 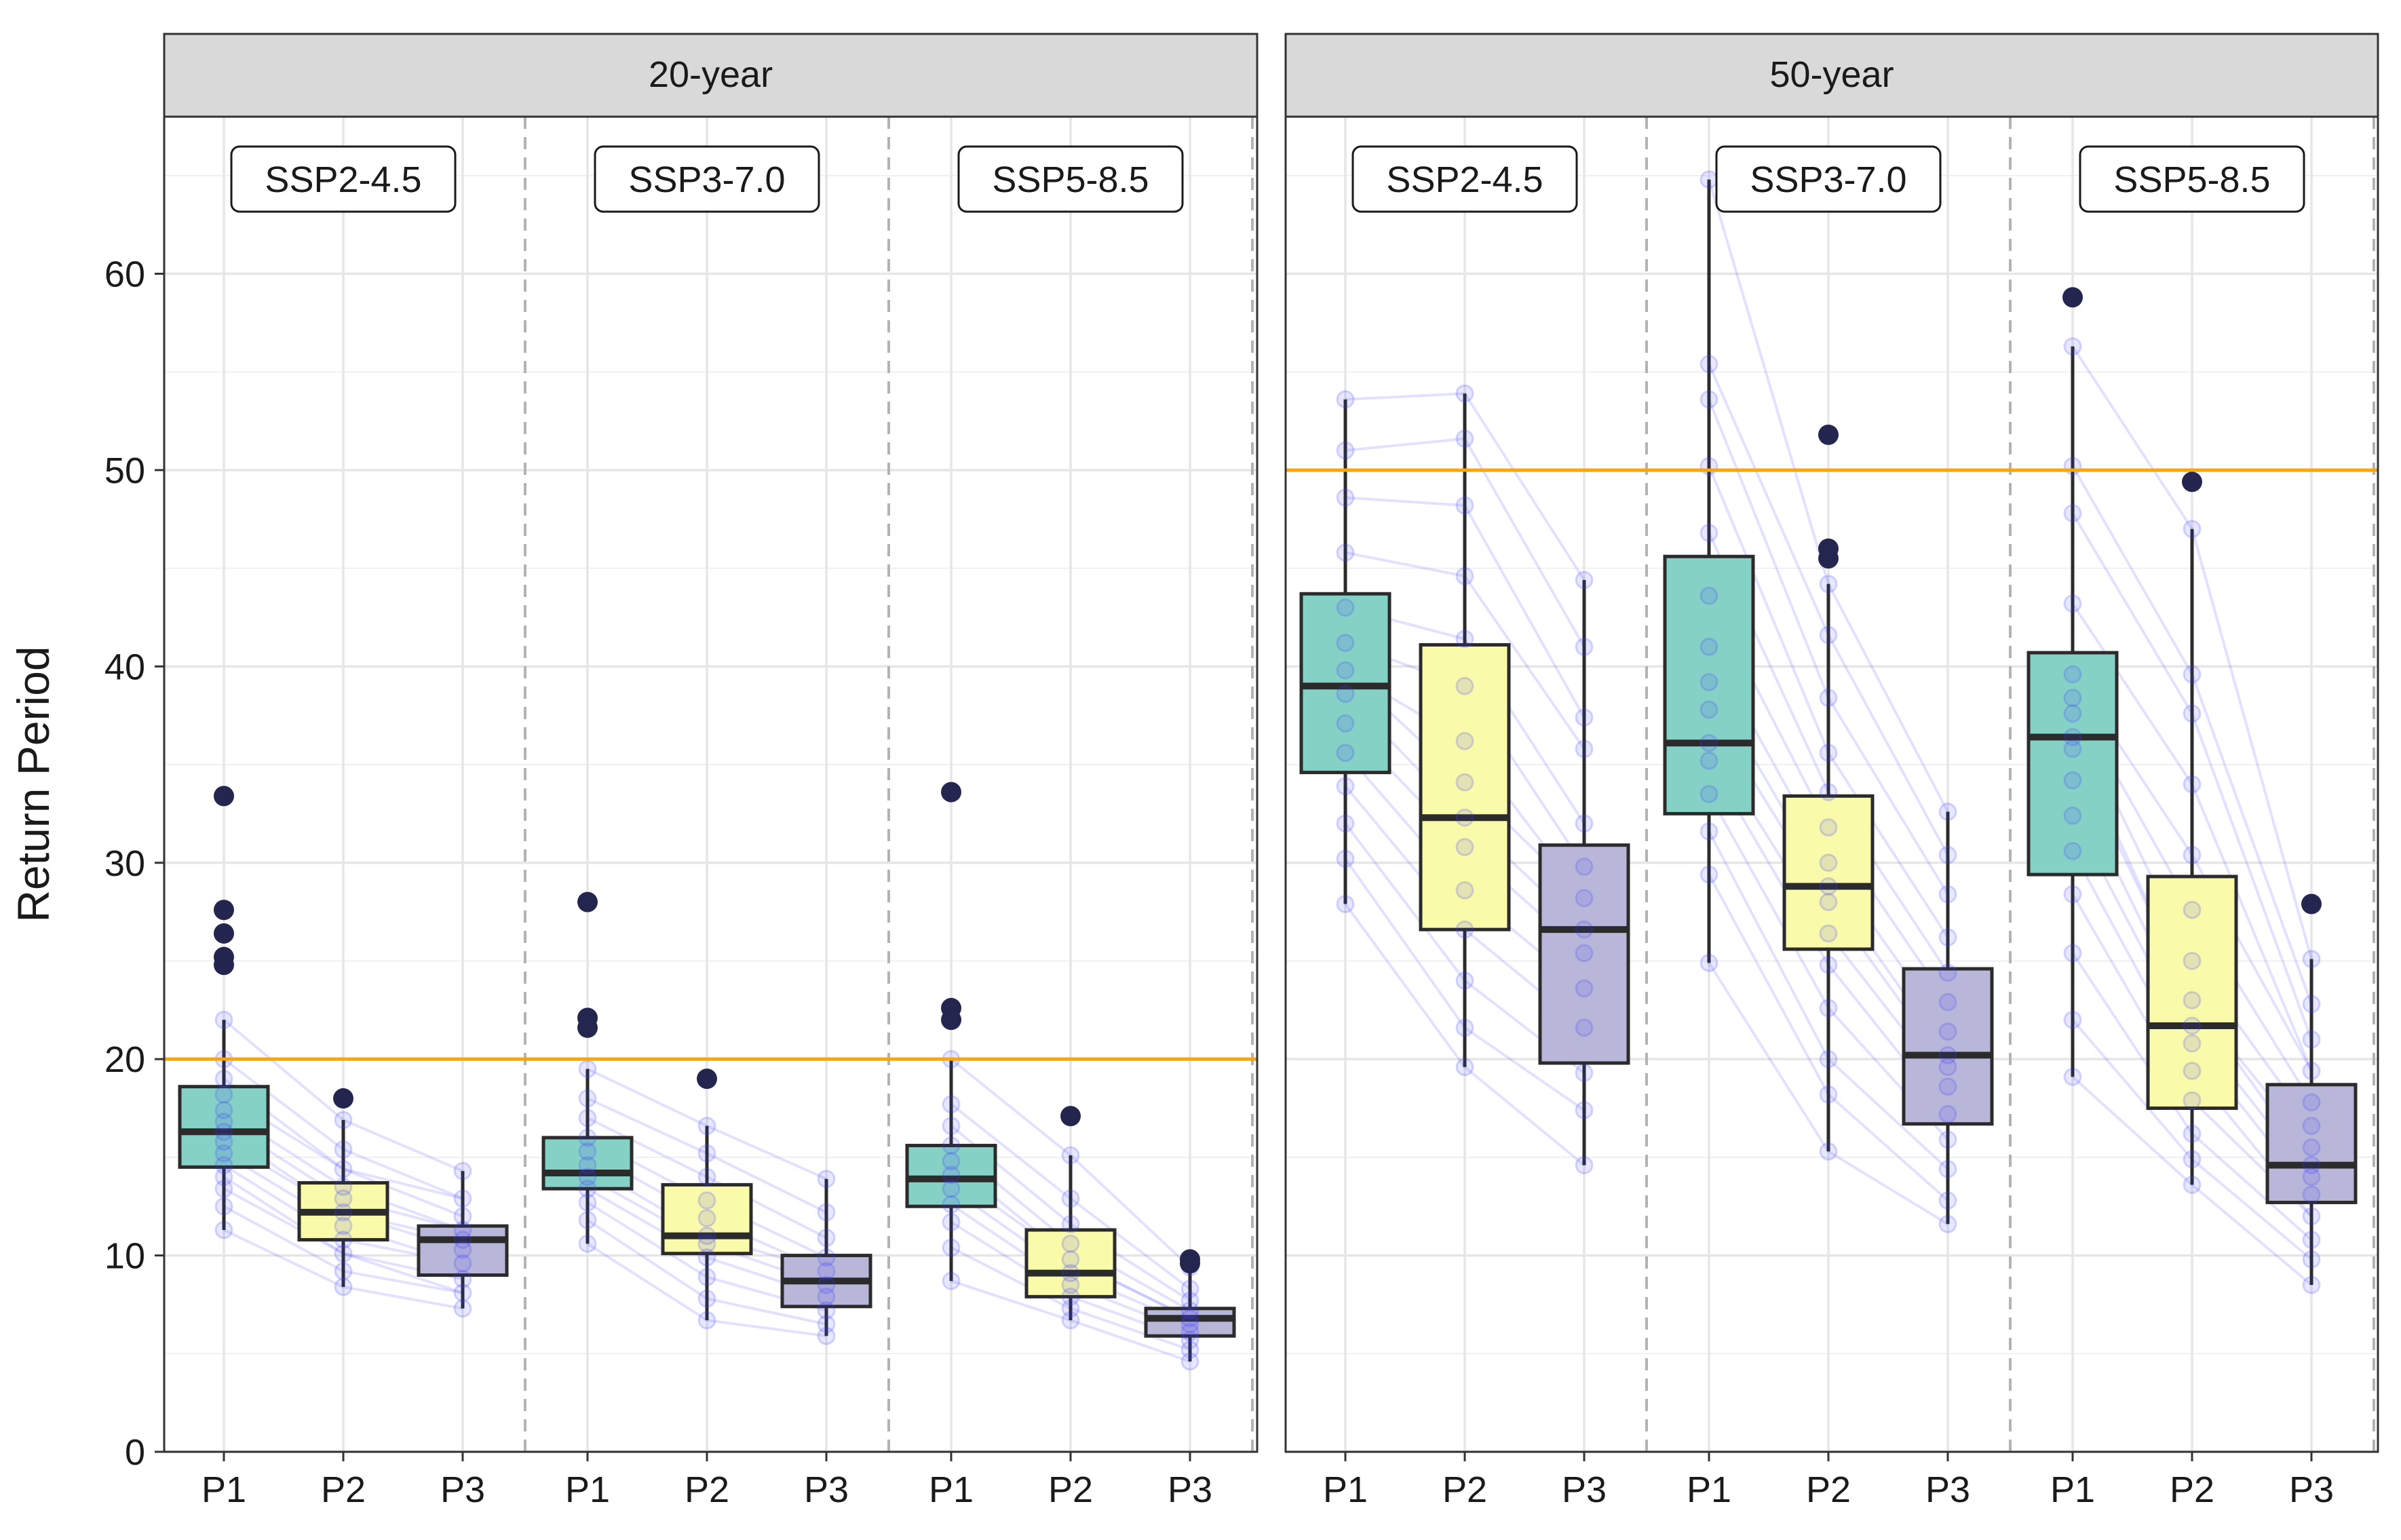 What do you see at coordinates (827, 1489) in the screenshot?
I see `panel-0-scenario-1-p3-x-tick-label: P3` at bounding box center [827, 1489].